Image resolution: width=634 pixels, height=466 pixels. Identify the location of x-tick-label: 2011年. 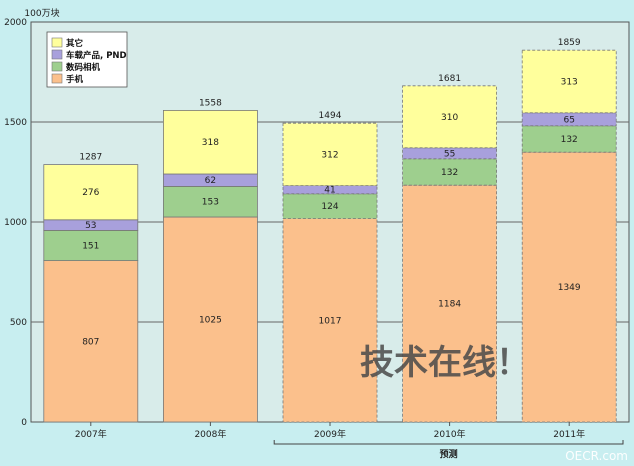
(569, 434).